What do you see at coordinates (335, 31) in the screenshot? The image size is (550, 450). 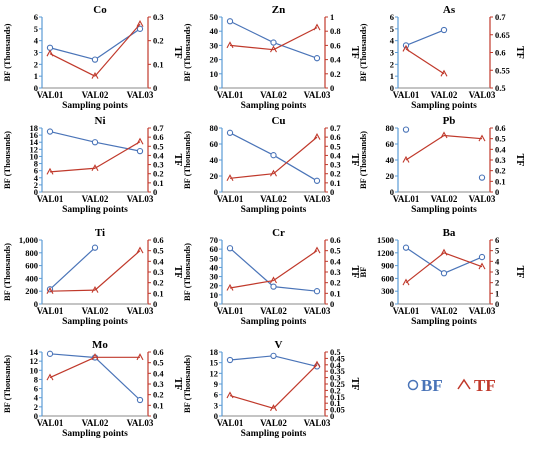 I see `right-tick-label: 0.8` at bounding box center [335, 31].